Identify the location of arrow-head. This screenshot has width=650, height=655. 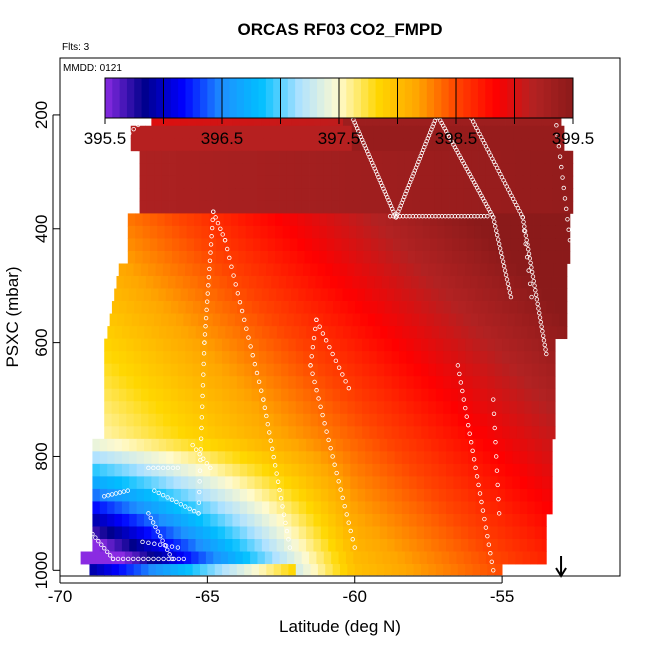
(561, 572).